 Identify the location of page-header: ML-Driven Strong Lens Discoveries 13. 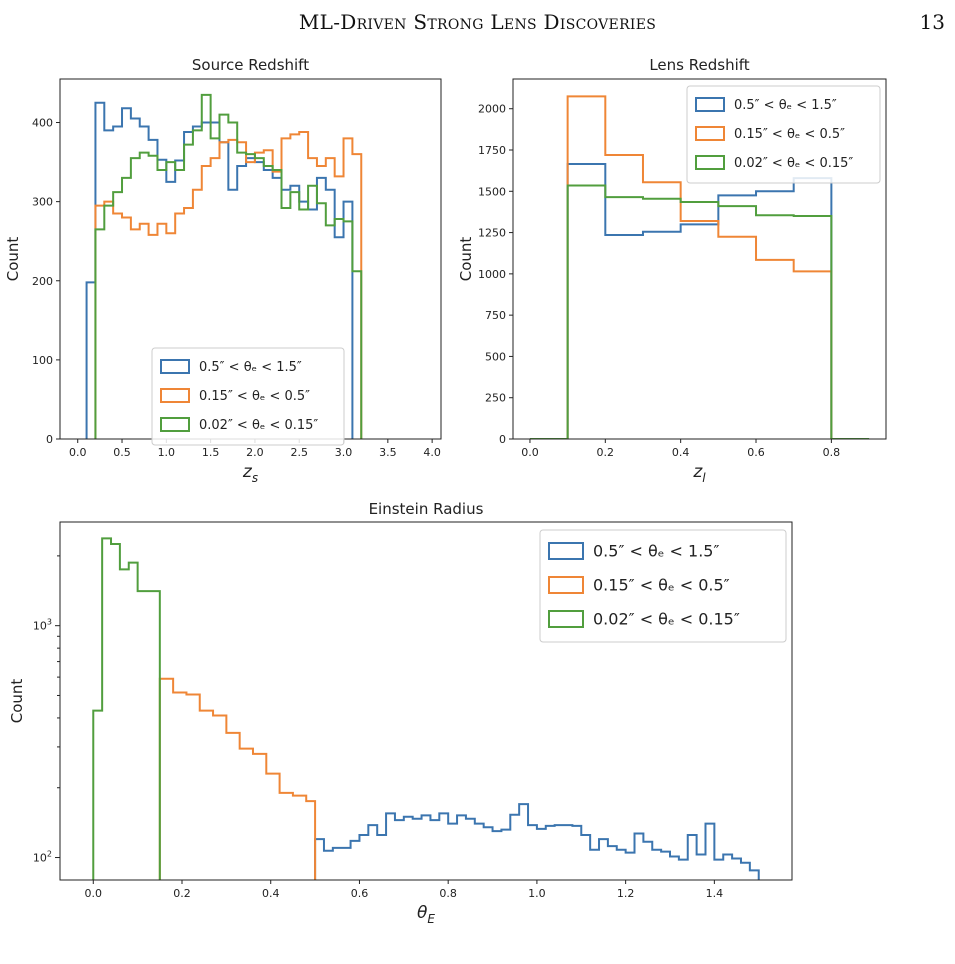
(477, 21).